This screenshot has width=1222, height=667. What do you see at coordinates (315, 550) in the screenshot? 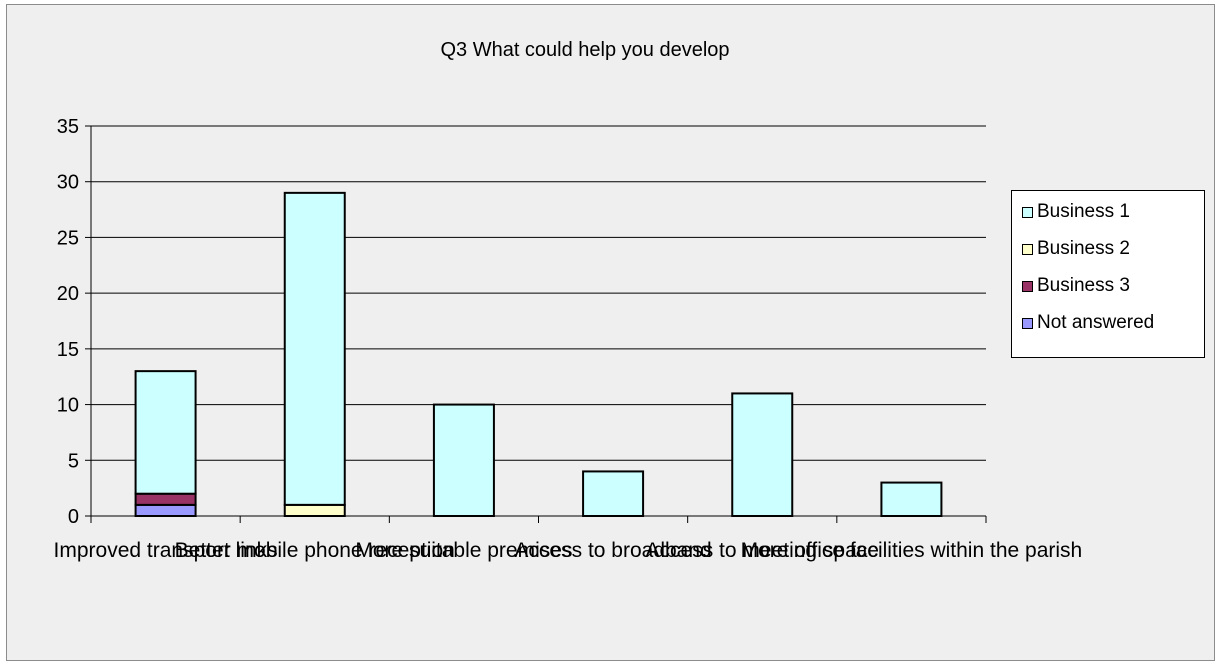
I see `x-tick-label: Better mobile phone reception` at bounding box center [315, 550].